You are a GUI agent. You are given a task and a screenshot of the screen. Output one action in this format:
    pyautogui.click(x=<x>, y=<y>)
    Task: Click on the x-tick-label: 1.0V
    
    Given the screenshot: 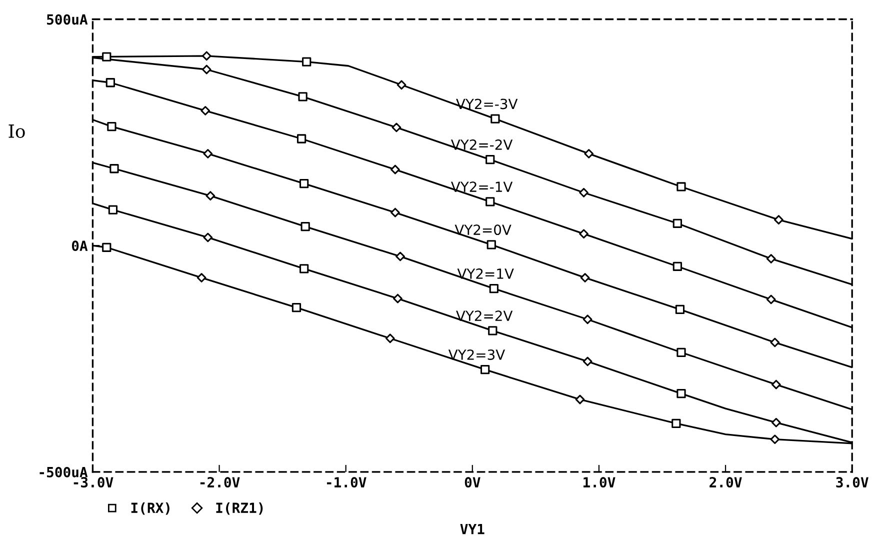 What is the action you would take?
    pyautogui.click(x=600, y=482)
    